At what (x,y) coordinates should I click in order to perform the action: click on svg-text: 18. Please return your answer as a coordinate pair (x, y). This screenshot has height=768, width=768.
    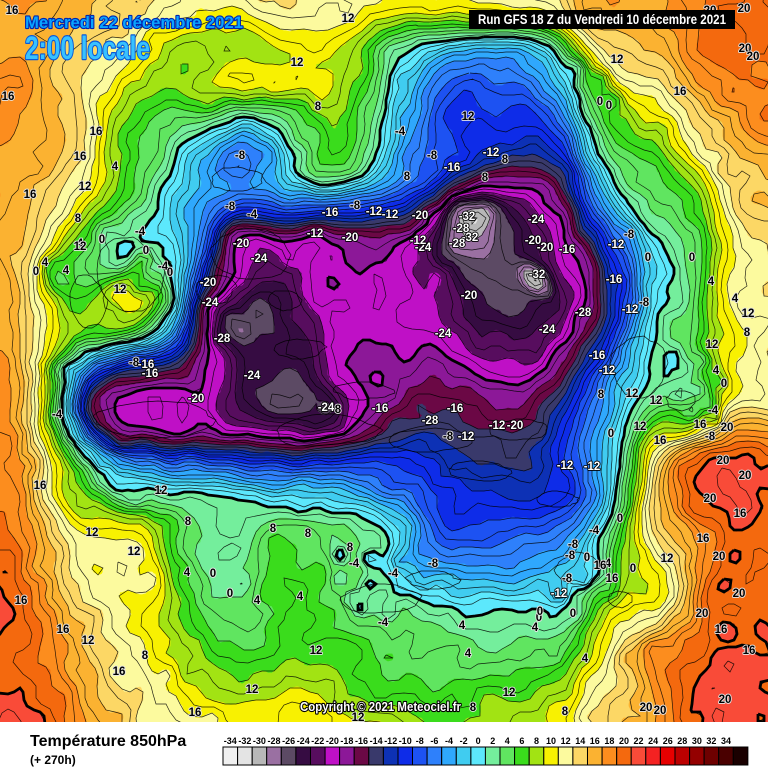
    Looking at the image, I should click on (609, 741).